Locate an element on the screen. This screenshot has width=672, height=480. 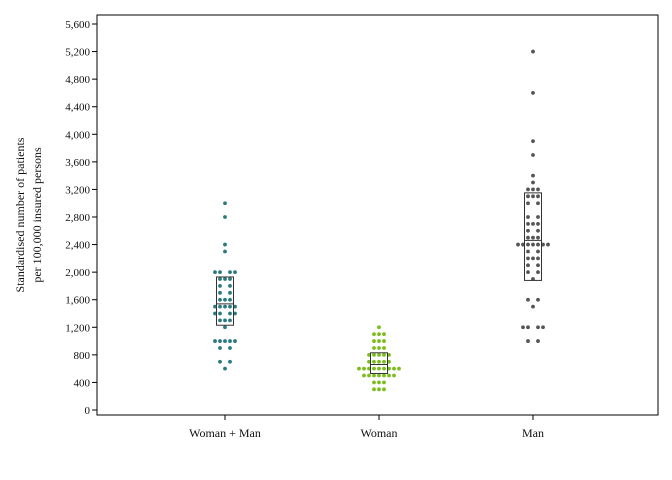
x-axis: Woman + Man Woman Man is located at coordinates (366, 427).